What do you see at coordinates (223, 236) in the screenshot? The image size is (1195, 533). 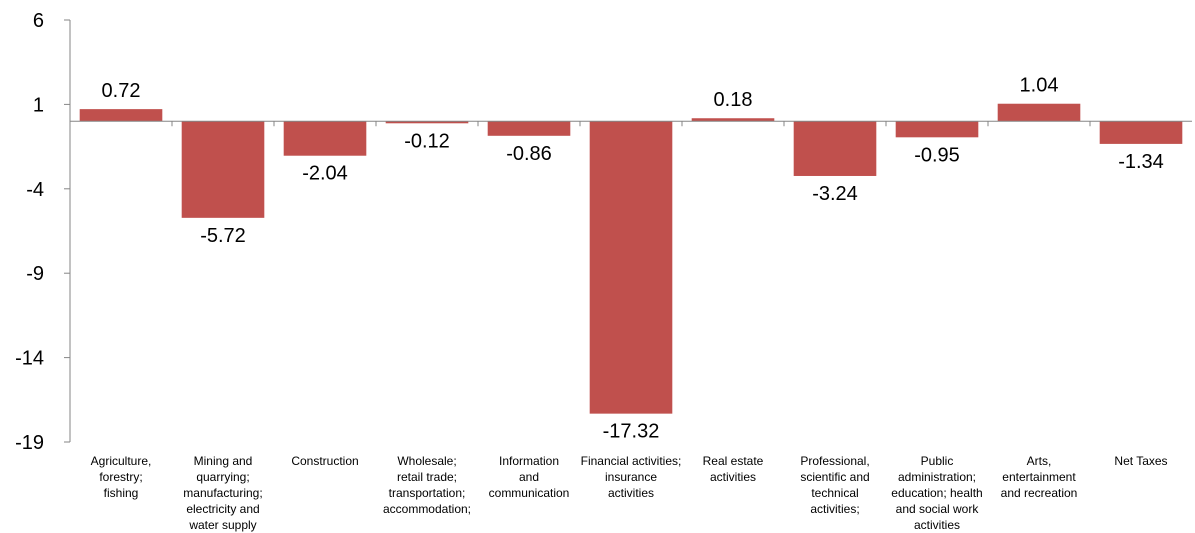 I see `data-label: -5.72` at bounding box center [223, 236].